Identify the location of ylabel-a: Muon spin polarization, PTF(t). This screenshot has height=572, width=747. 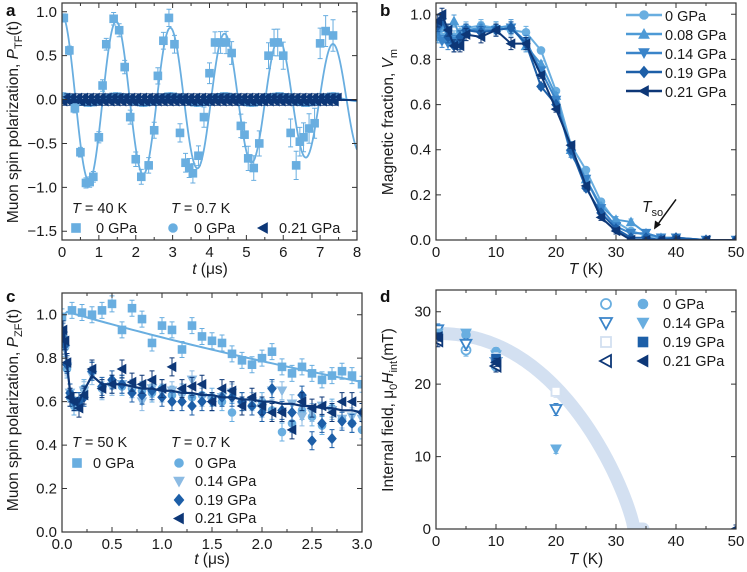
(15, 122).